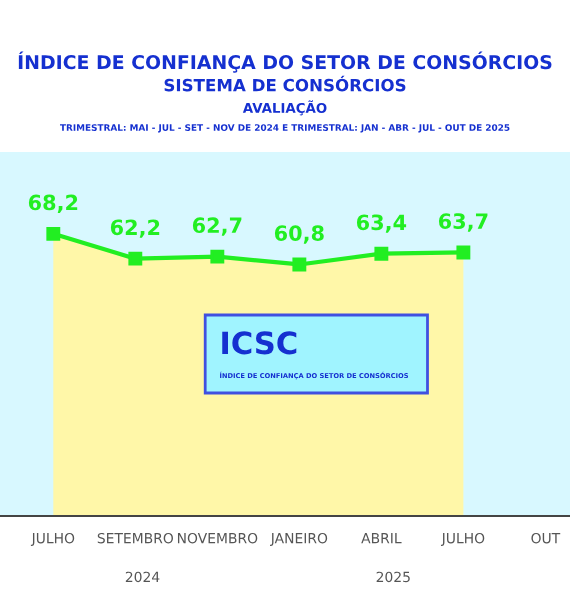  Describe the element at coordinates (463, 222) in the screenshot. I see `data-label: 63,7` at that location.